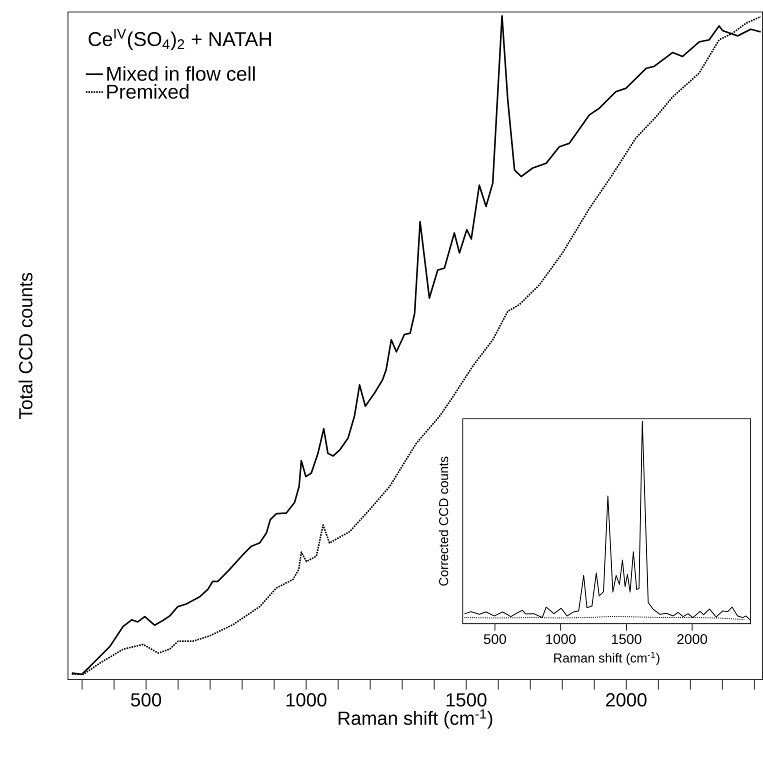  Describe the element at coordinates (25, 346) in the screenshot. I see `y-axis-title: Total CCD counts` at that location.